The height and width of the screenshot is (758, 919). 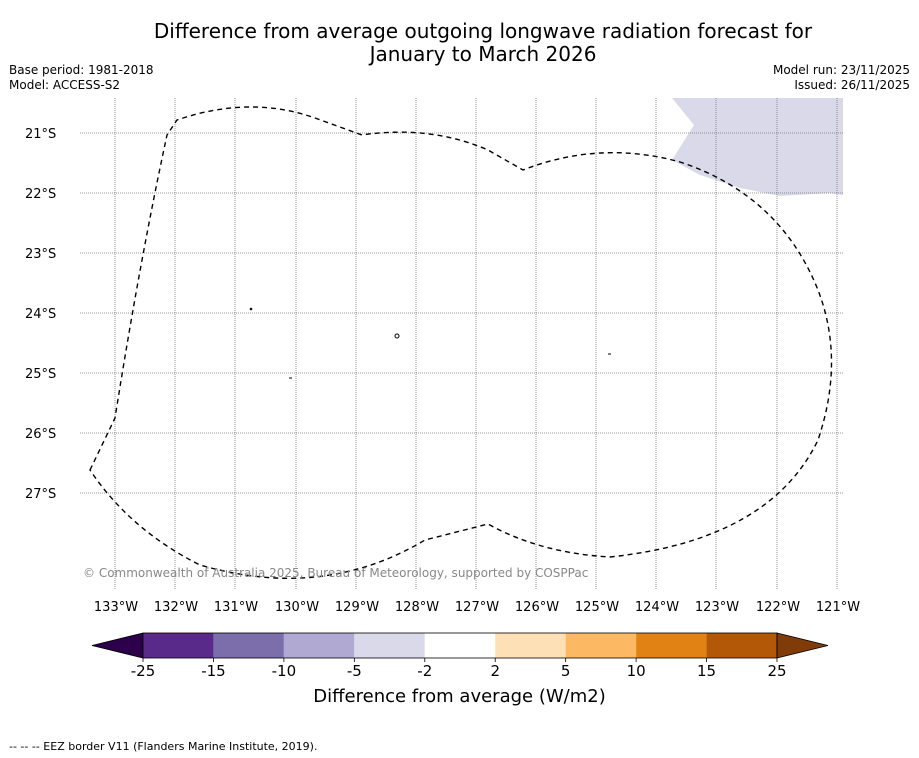 I want to click on colorbar-tick-label: 2, so click(x=495, y=671).